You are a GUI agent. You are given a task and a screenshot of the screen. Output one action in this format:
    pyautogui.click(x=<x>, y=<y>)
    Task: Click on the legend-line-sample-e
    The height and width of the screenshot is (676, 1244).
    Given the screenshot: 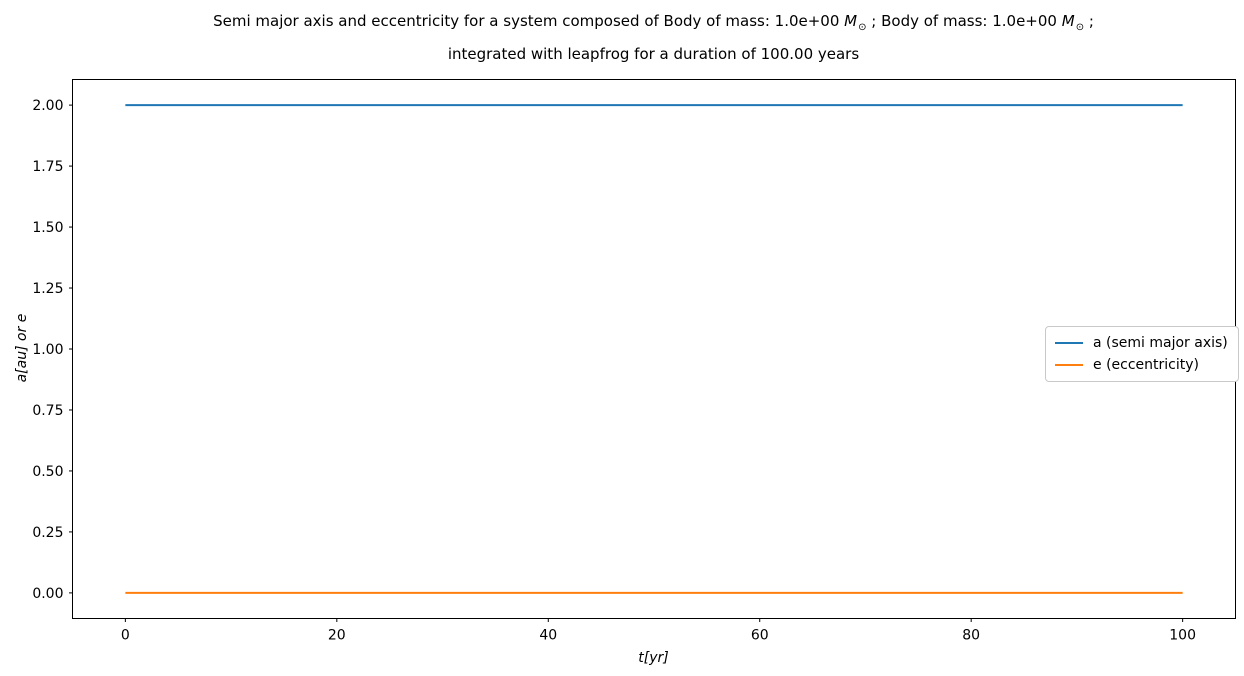 What is the action you would take?
    pyautogui.click(x=1069, y=364)
    